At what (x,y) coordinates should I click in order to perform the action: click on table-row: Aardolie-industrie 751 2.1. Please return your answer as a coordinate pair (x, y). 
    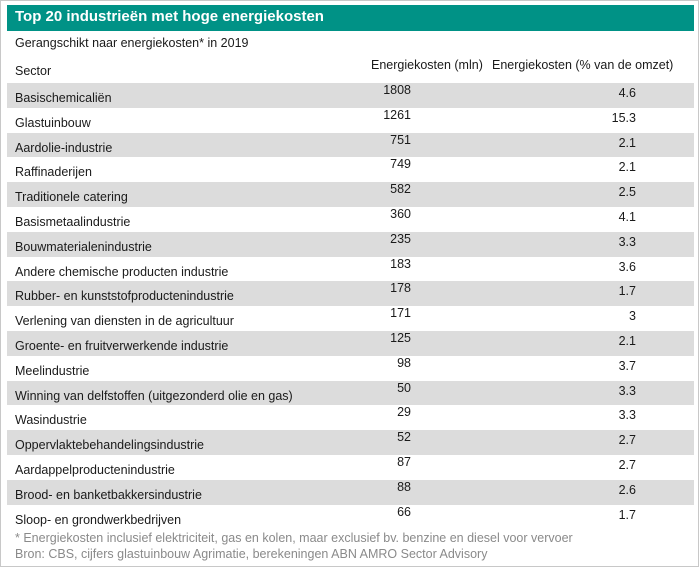
    Looking at the image, I should click on (350, 145).